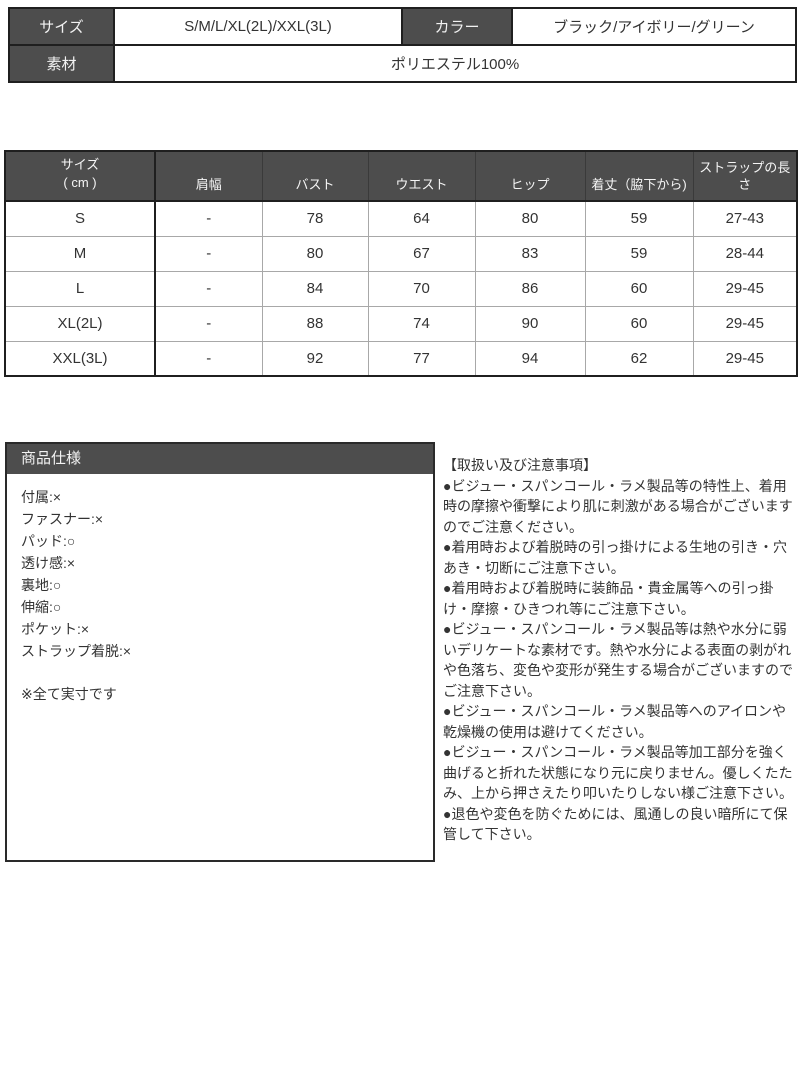 This screenshot has width=800, height=1067. I want to click on measurement-cell: 77, so click(421, 358).